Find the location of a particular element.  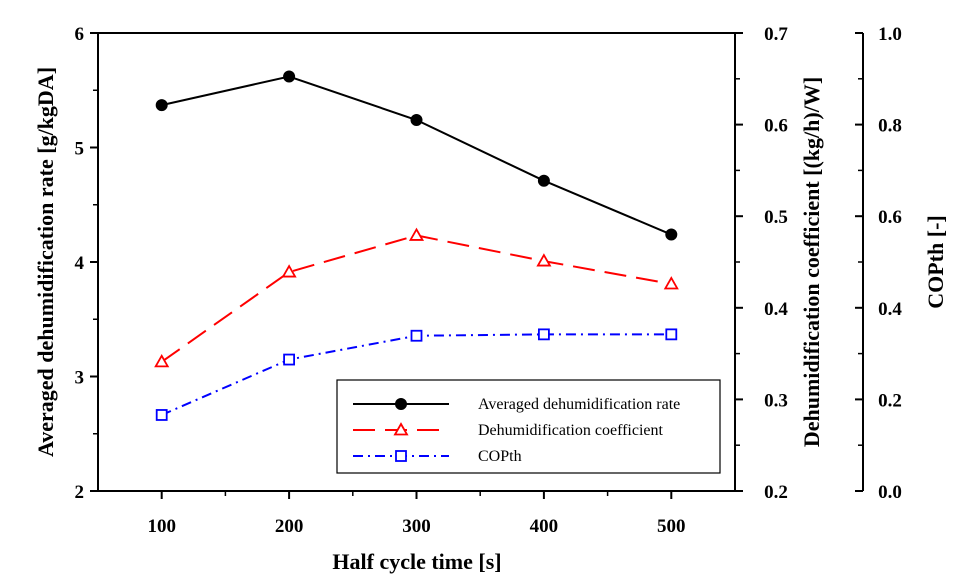

y2-axis-title: Dehumidification coefficient [(kg/h)/W] is located at coordinates (811, 262).